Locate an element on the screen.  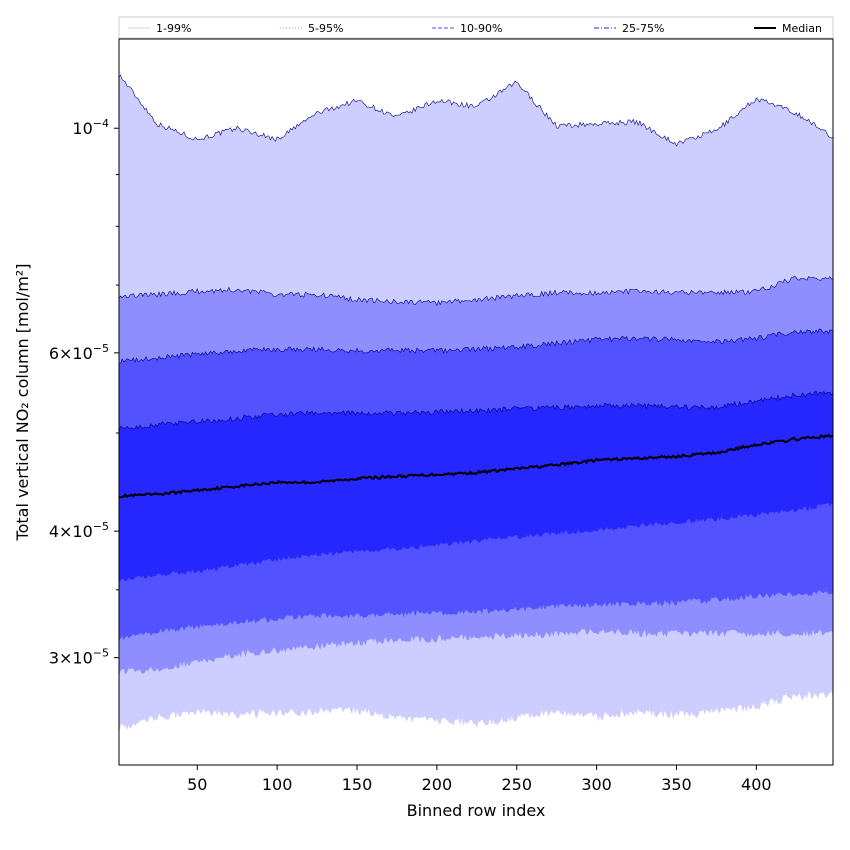
legend-frame is located at coordinates (476, 27).